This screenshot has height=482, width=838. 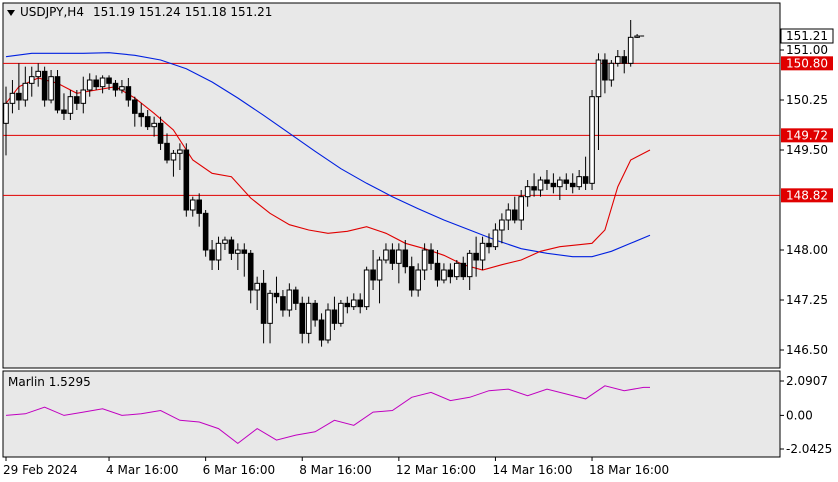 I want to click on time-tick-label: 18 Mar 16:00, so click(x=629, y=470).